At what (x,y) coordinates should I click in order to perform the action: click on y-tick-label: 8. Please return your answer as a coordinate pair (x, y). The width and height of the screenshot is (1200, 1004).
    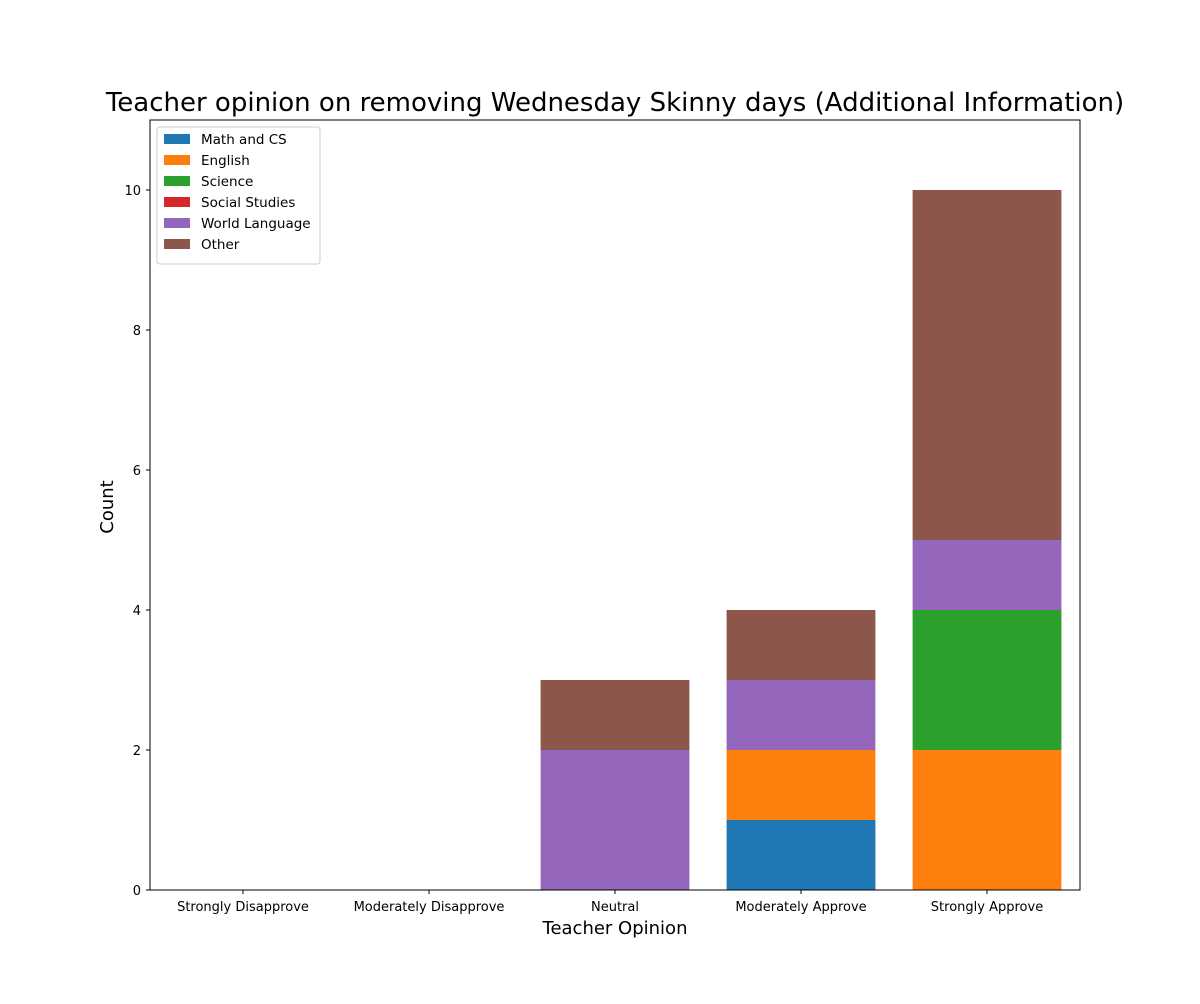
    Looking at the image, I should click on (137, 331).